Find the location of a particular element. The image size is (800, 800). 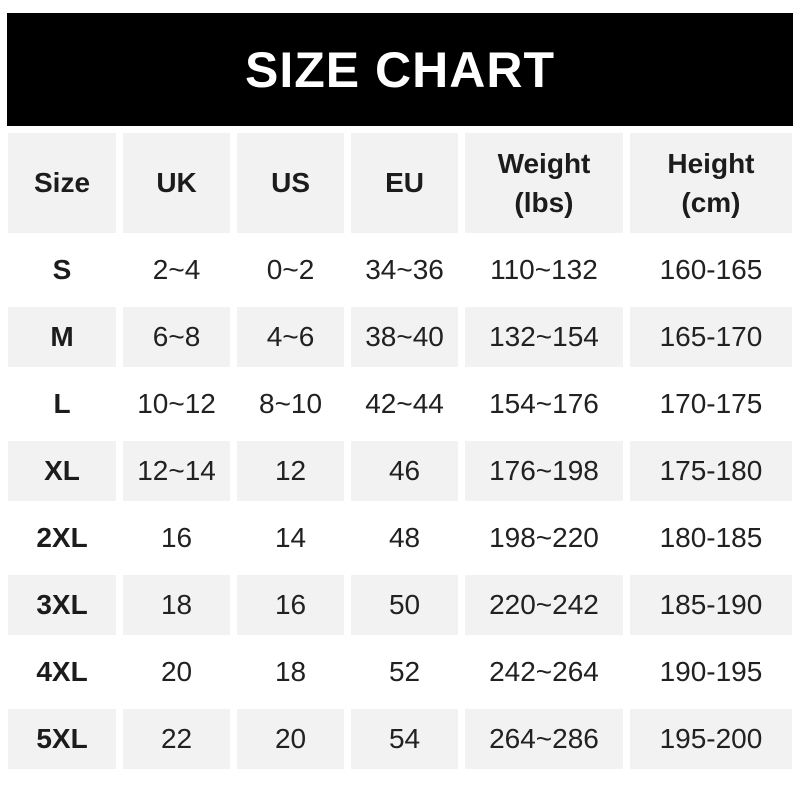

eu-cell: 48 is located at coordinates (405, 538).